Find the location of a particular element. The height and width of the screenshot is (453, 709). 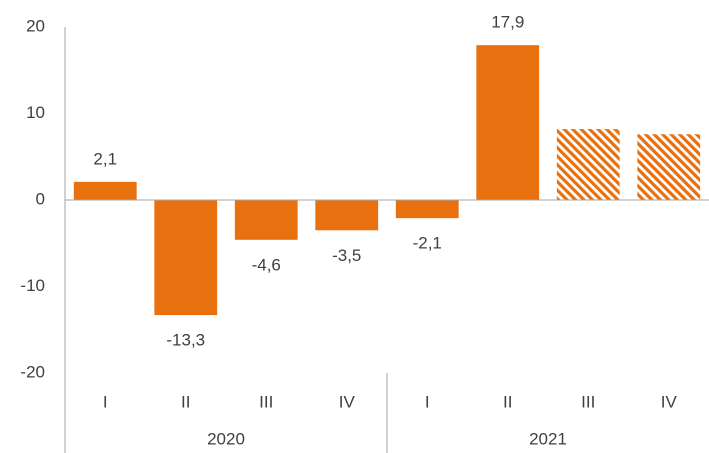

group-label: 2021 is located at coordinates (548, 438).